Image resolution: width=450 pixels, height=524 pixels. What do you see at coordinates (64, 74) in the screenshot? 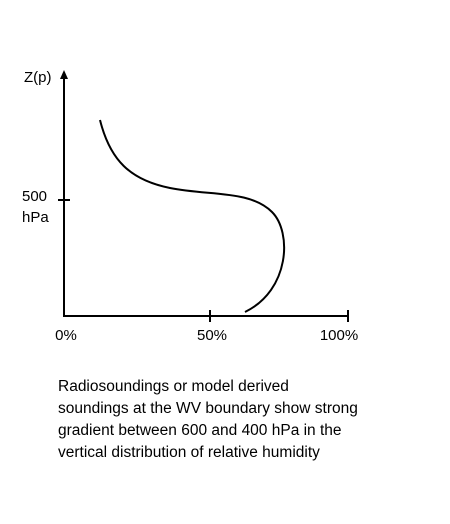
I see `y-axis-arrowhead` at bounding box center [64, 74].